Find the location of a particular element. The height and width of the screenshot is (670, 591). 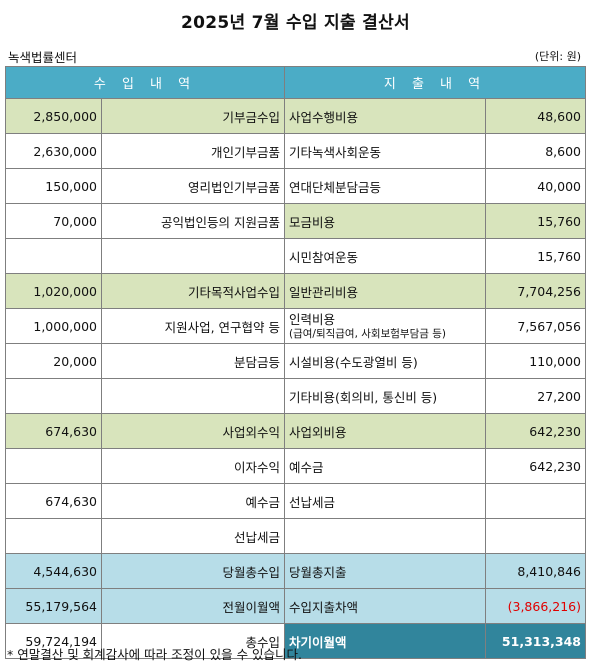

table-row: 55,179,564 전월이월액 수입지출차액 (3,866,216) is located at coordinates (295, 606).